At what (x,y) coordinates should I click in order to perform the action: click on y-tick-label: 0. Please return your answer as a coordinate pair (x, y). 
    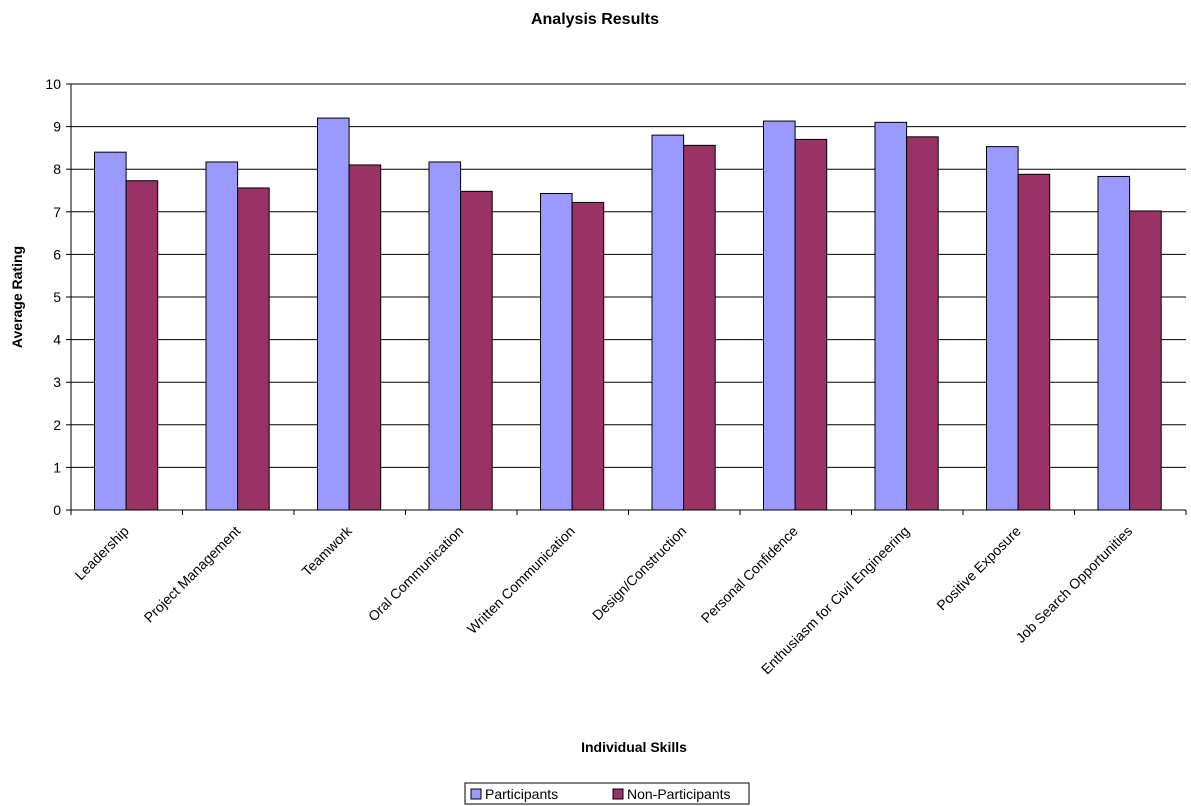
    Looking at the image, I should click on (57, 510).